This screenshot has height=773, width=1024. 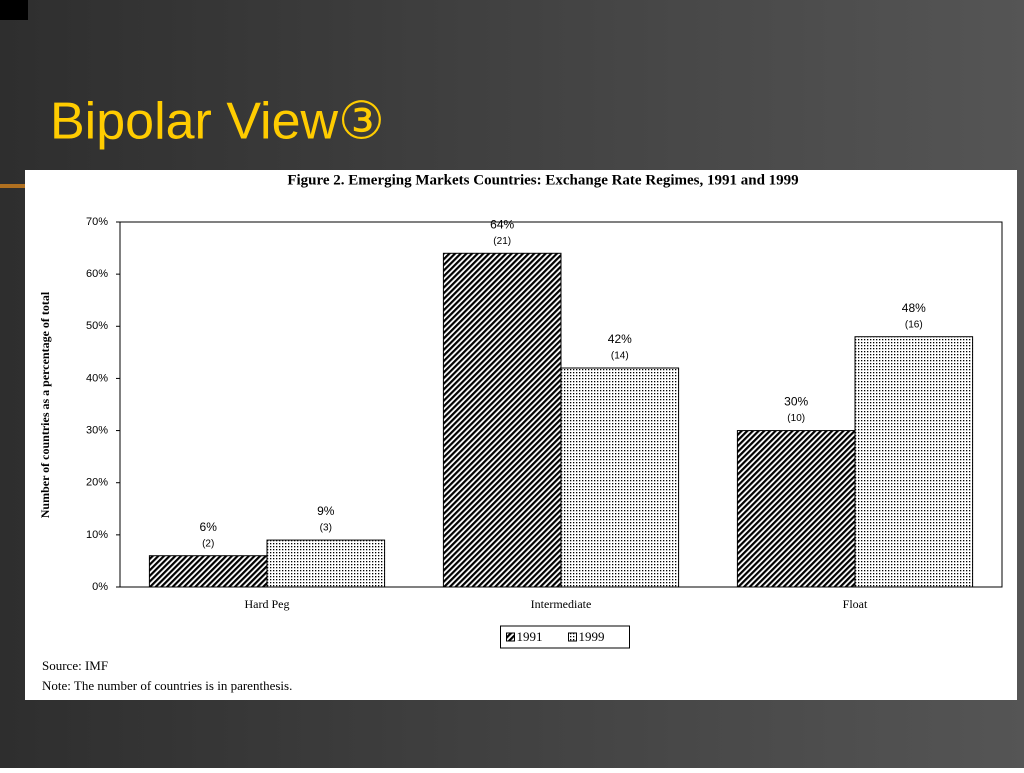 I want to click on y-tick-label: 60%, so click(x=97, y=274).